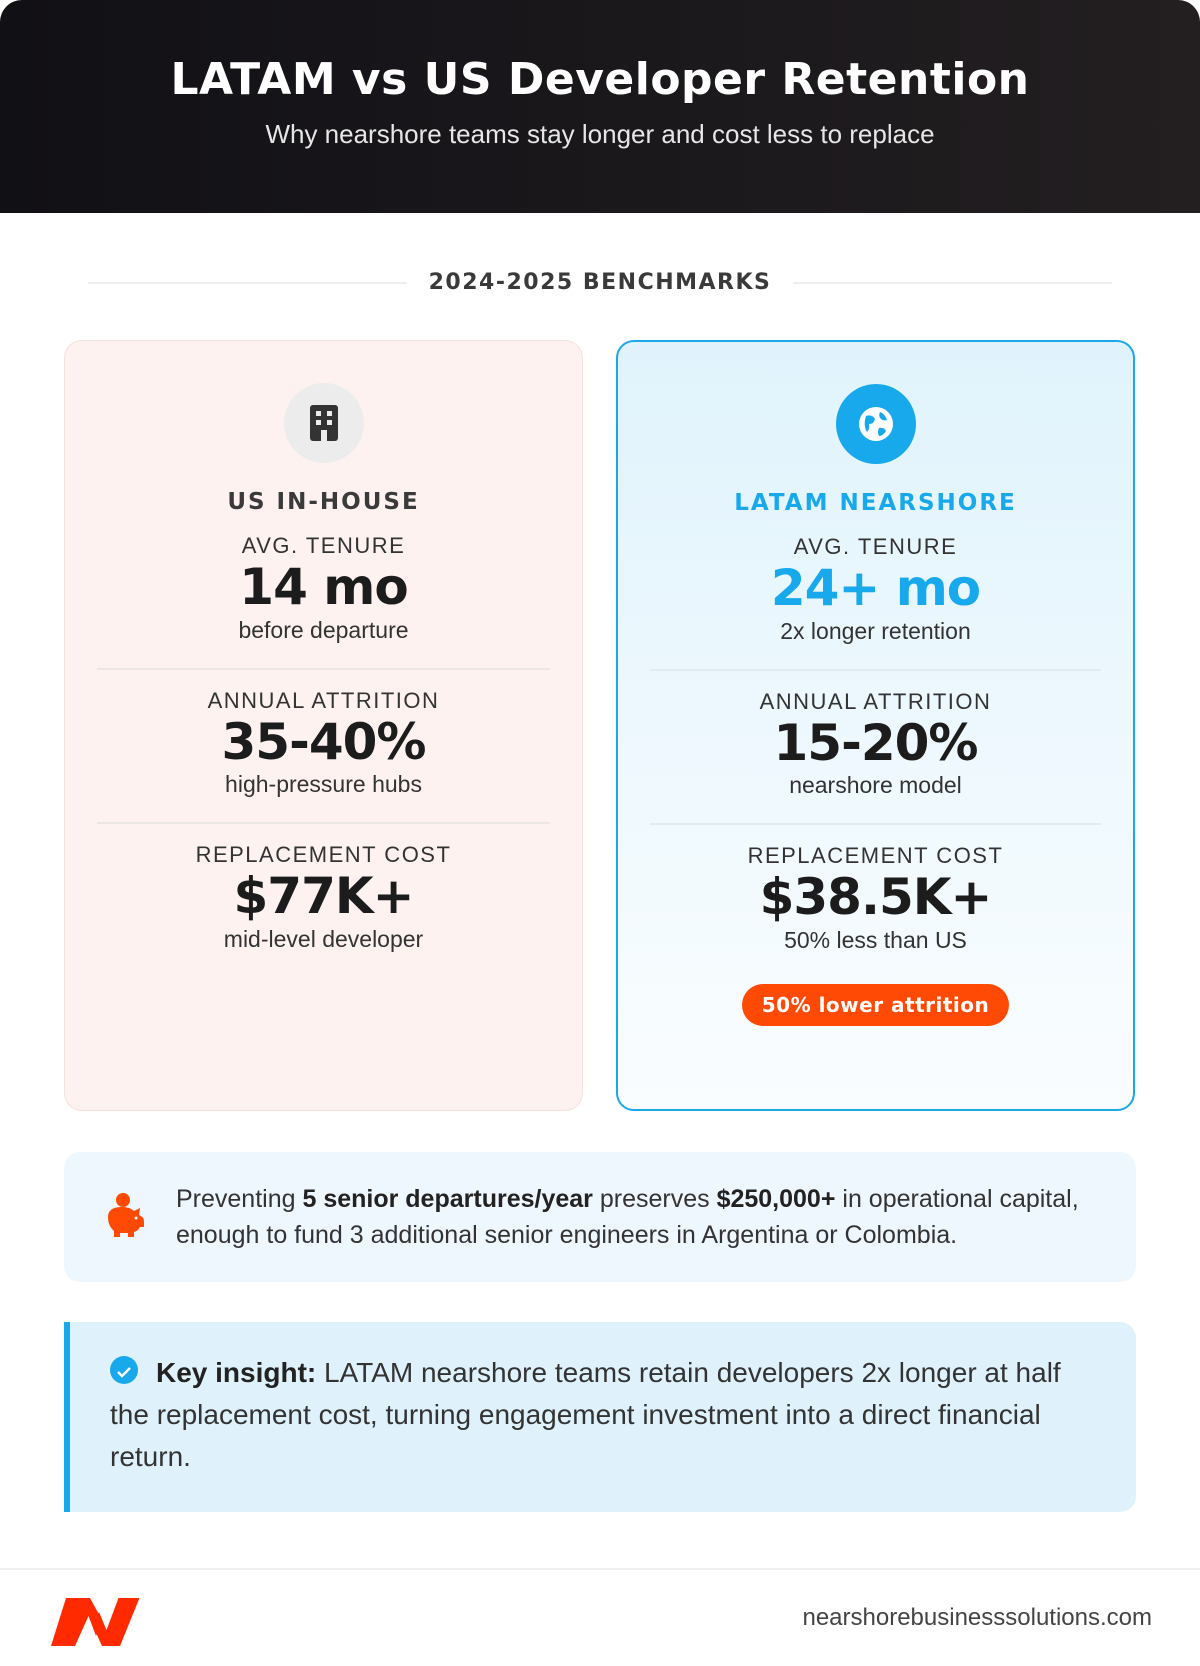 This screenshot has height=1666, width=1200. What do you see at coordinates (600, 79) in the screenshot?
I see `page-title: LATAM vs US Developer Retention` at bounding box center [600, 79].